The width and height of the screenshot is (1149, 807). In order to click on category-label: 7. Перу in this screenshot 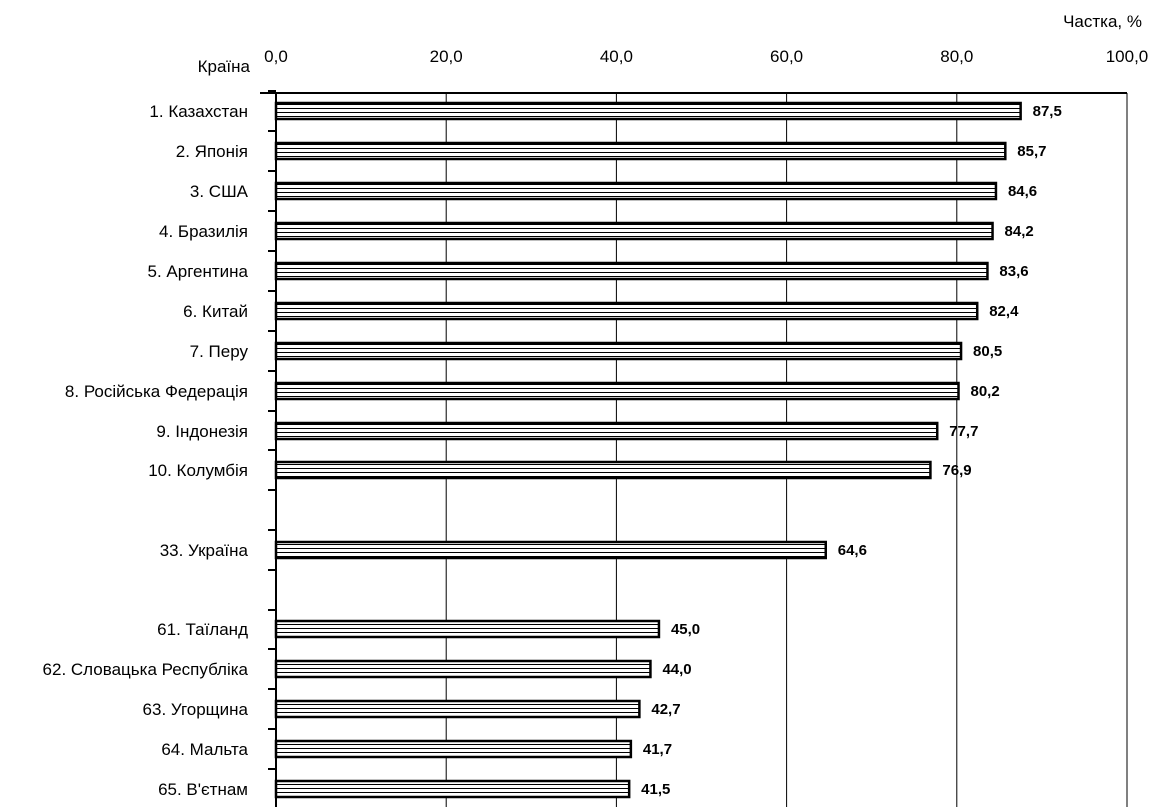, I will do `click(219, 351)`.